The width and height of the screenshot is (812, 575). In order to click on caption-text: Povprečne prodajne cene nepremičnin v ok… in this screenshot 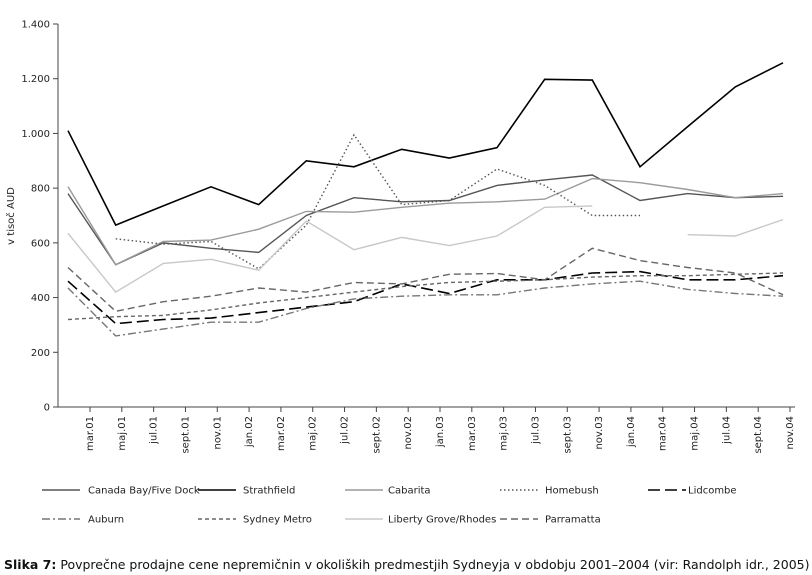, I will do `click(433, 564)`.